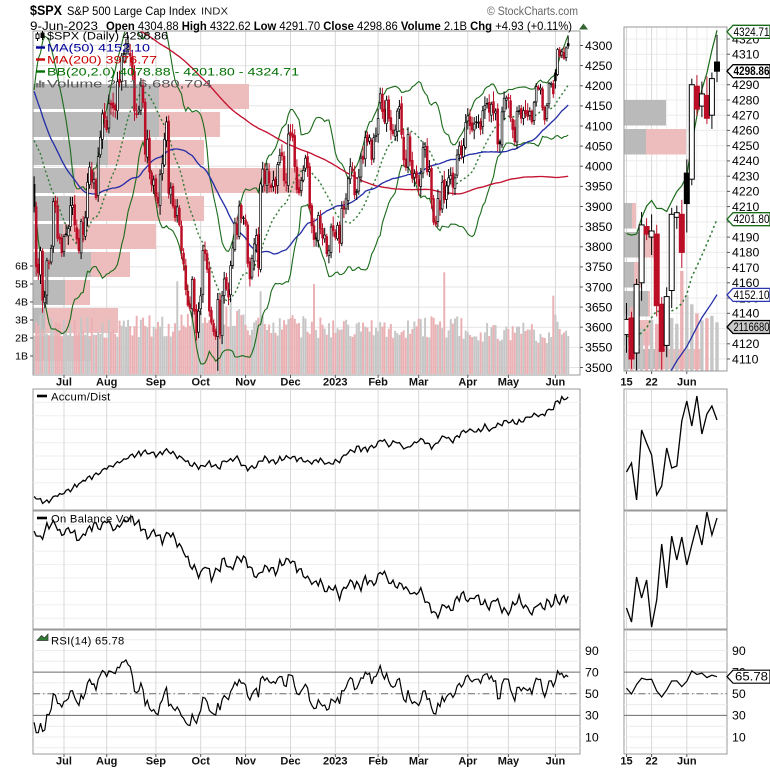 The width and height of the screenshot is (770, 770). I want to click on svg-text: INDX, so click(214, 12).